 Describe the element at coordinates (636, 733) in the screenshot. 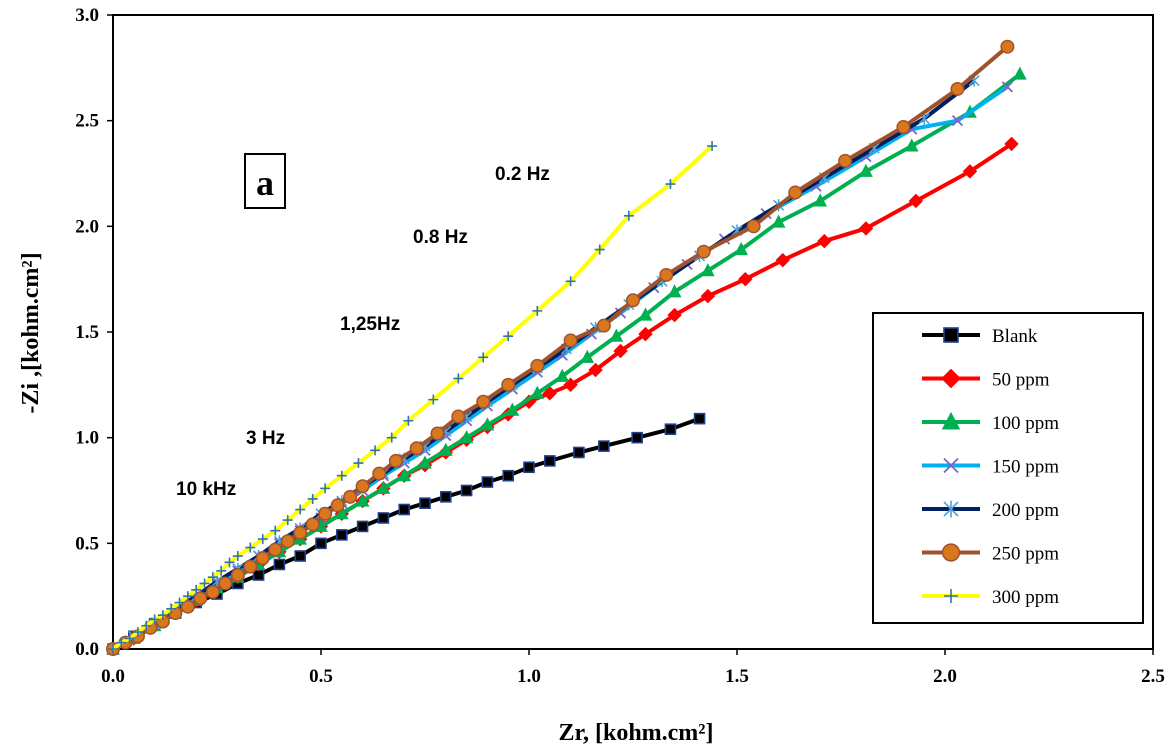

I see `x-axis-title: Zr, [kohm.cm²]` at that location.